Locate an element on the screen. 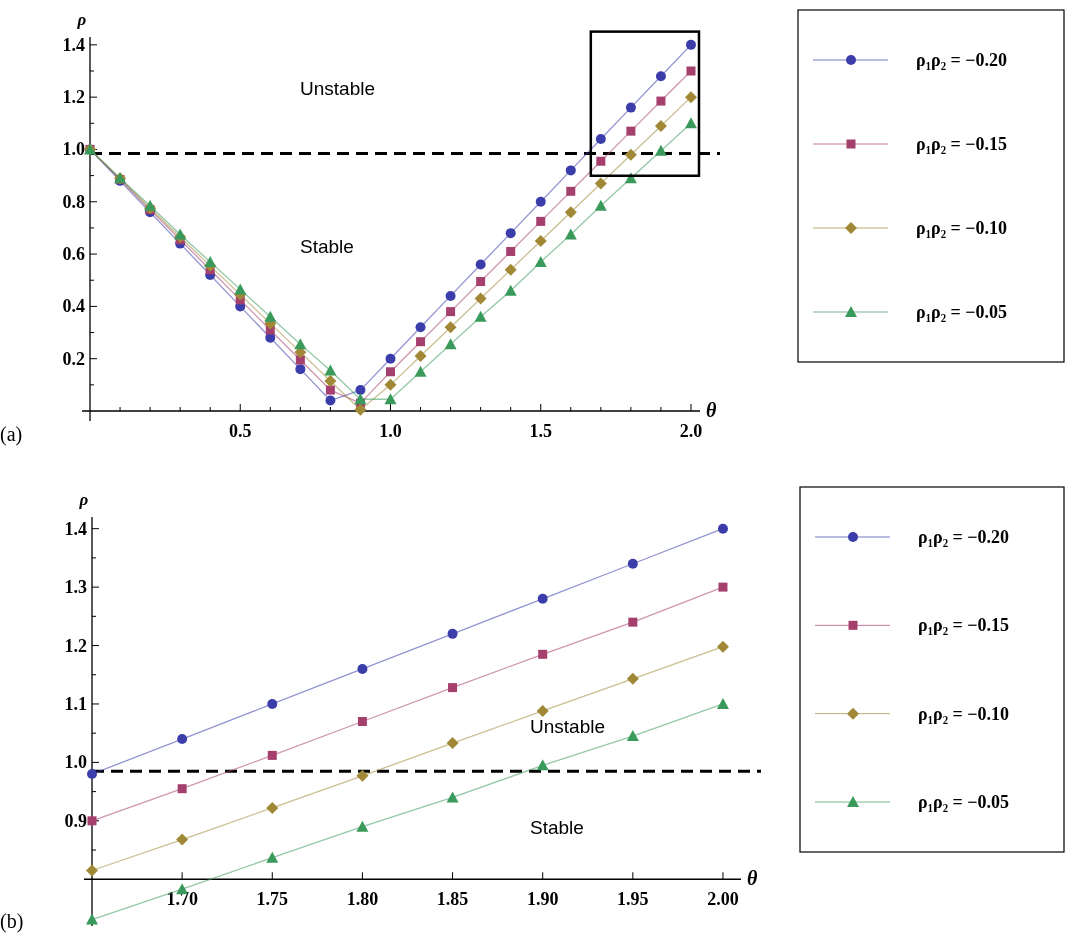 The width and height of the screenshot is (1070, 947). y-tick-label: 0.4 is located at coordinates (73, 306).